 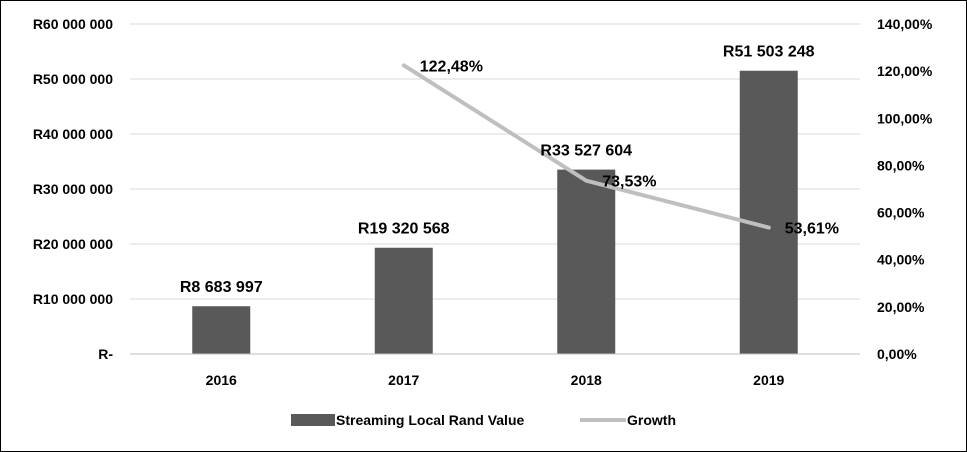 What do you see at coordinates (905, 118) in the screenshot?
I see `y-right-tick-label: 100,00%` at bounding box center [905, 118].